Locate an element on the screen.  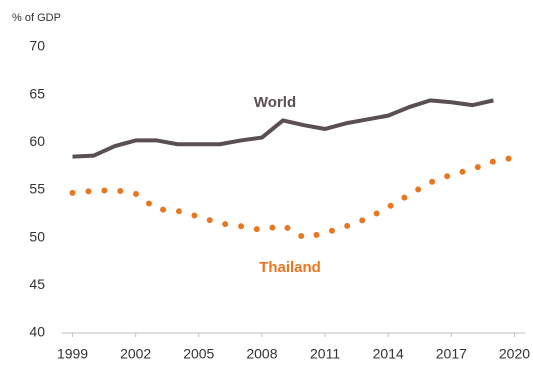
x-tick-label: 2014 is located at coordinates (388, 354).